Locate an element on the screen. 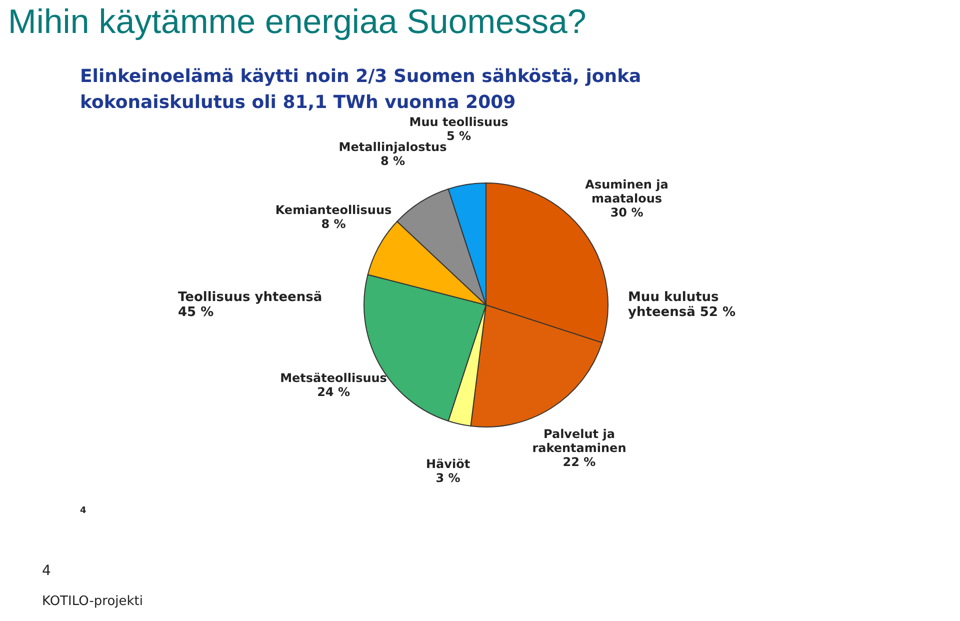 The image size is (960, 621). chart-title: Mihin käytämme energiaa Suomessa? is located at coordinates (297, 24).